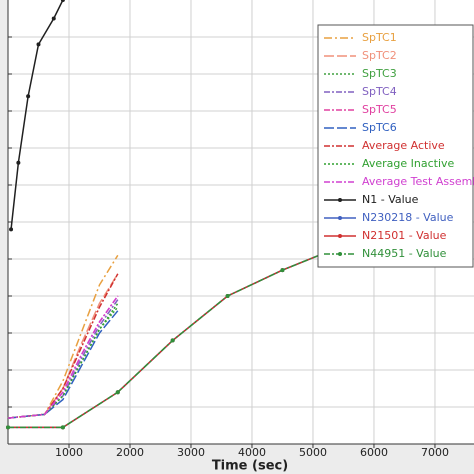 This screenshot has height=474, width=474. Describe the element at coordinates (130, 452) in the screenshot. I see `x-tick-label: 2000` at that location.